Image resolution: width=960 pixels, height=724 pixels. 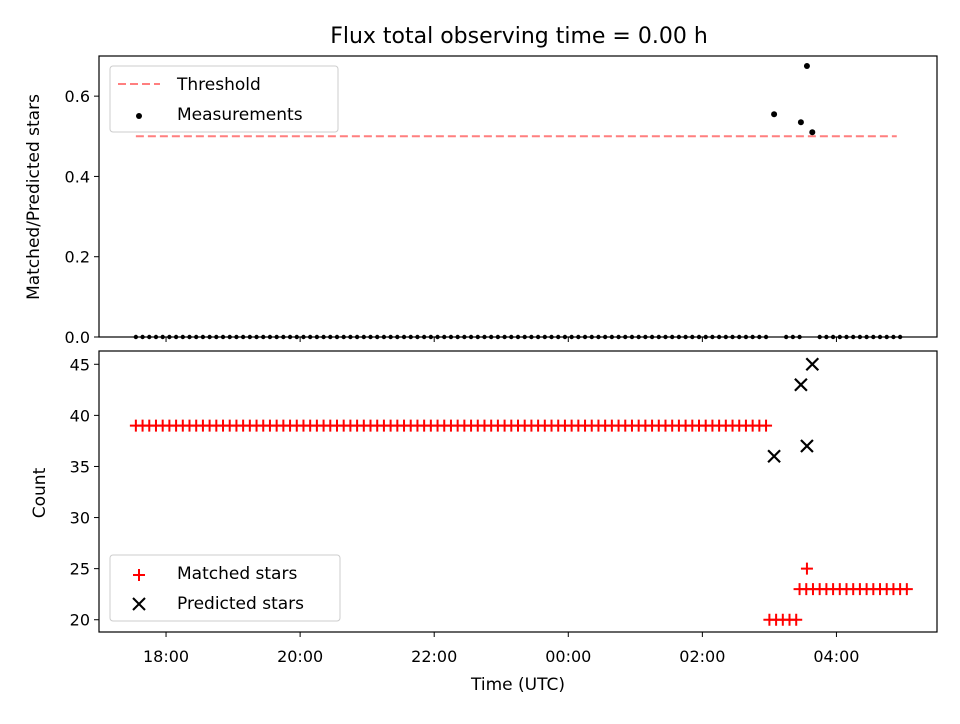 I want to click on bottom-legend: Matched stars Predicted stars, so click(x=225, y=588).